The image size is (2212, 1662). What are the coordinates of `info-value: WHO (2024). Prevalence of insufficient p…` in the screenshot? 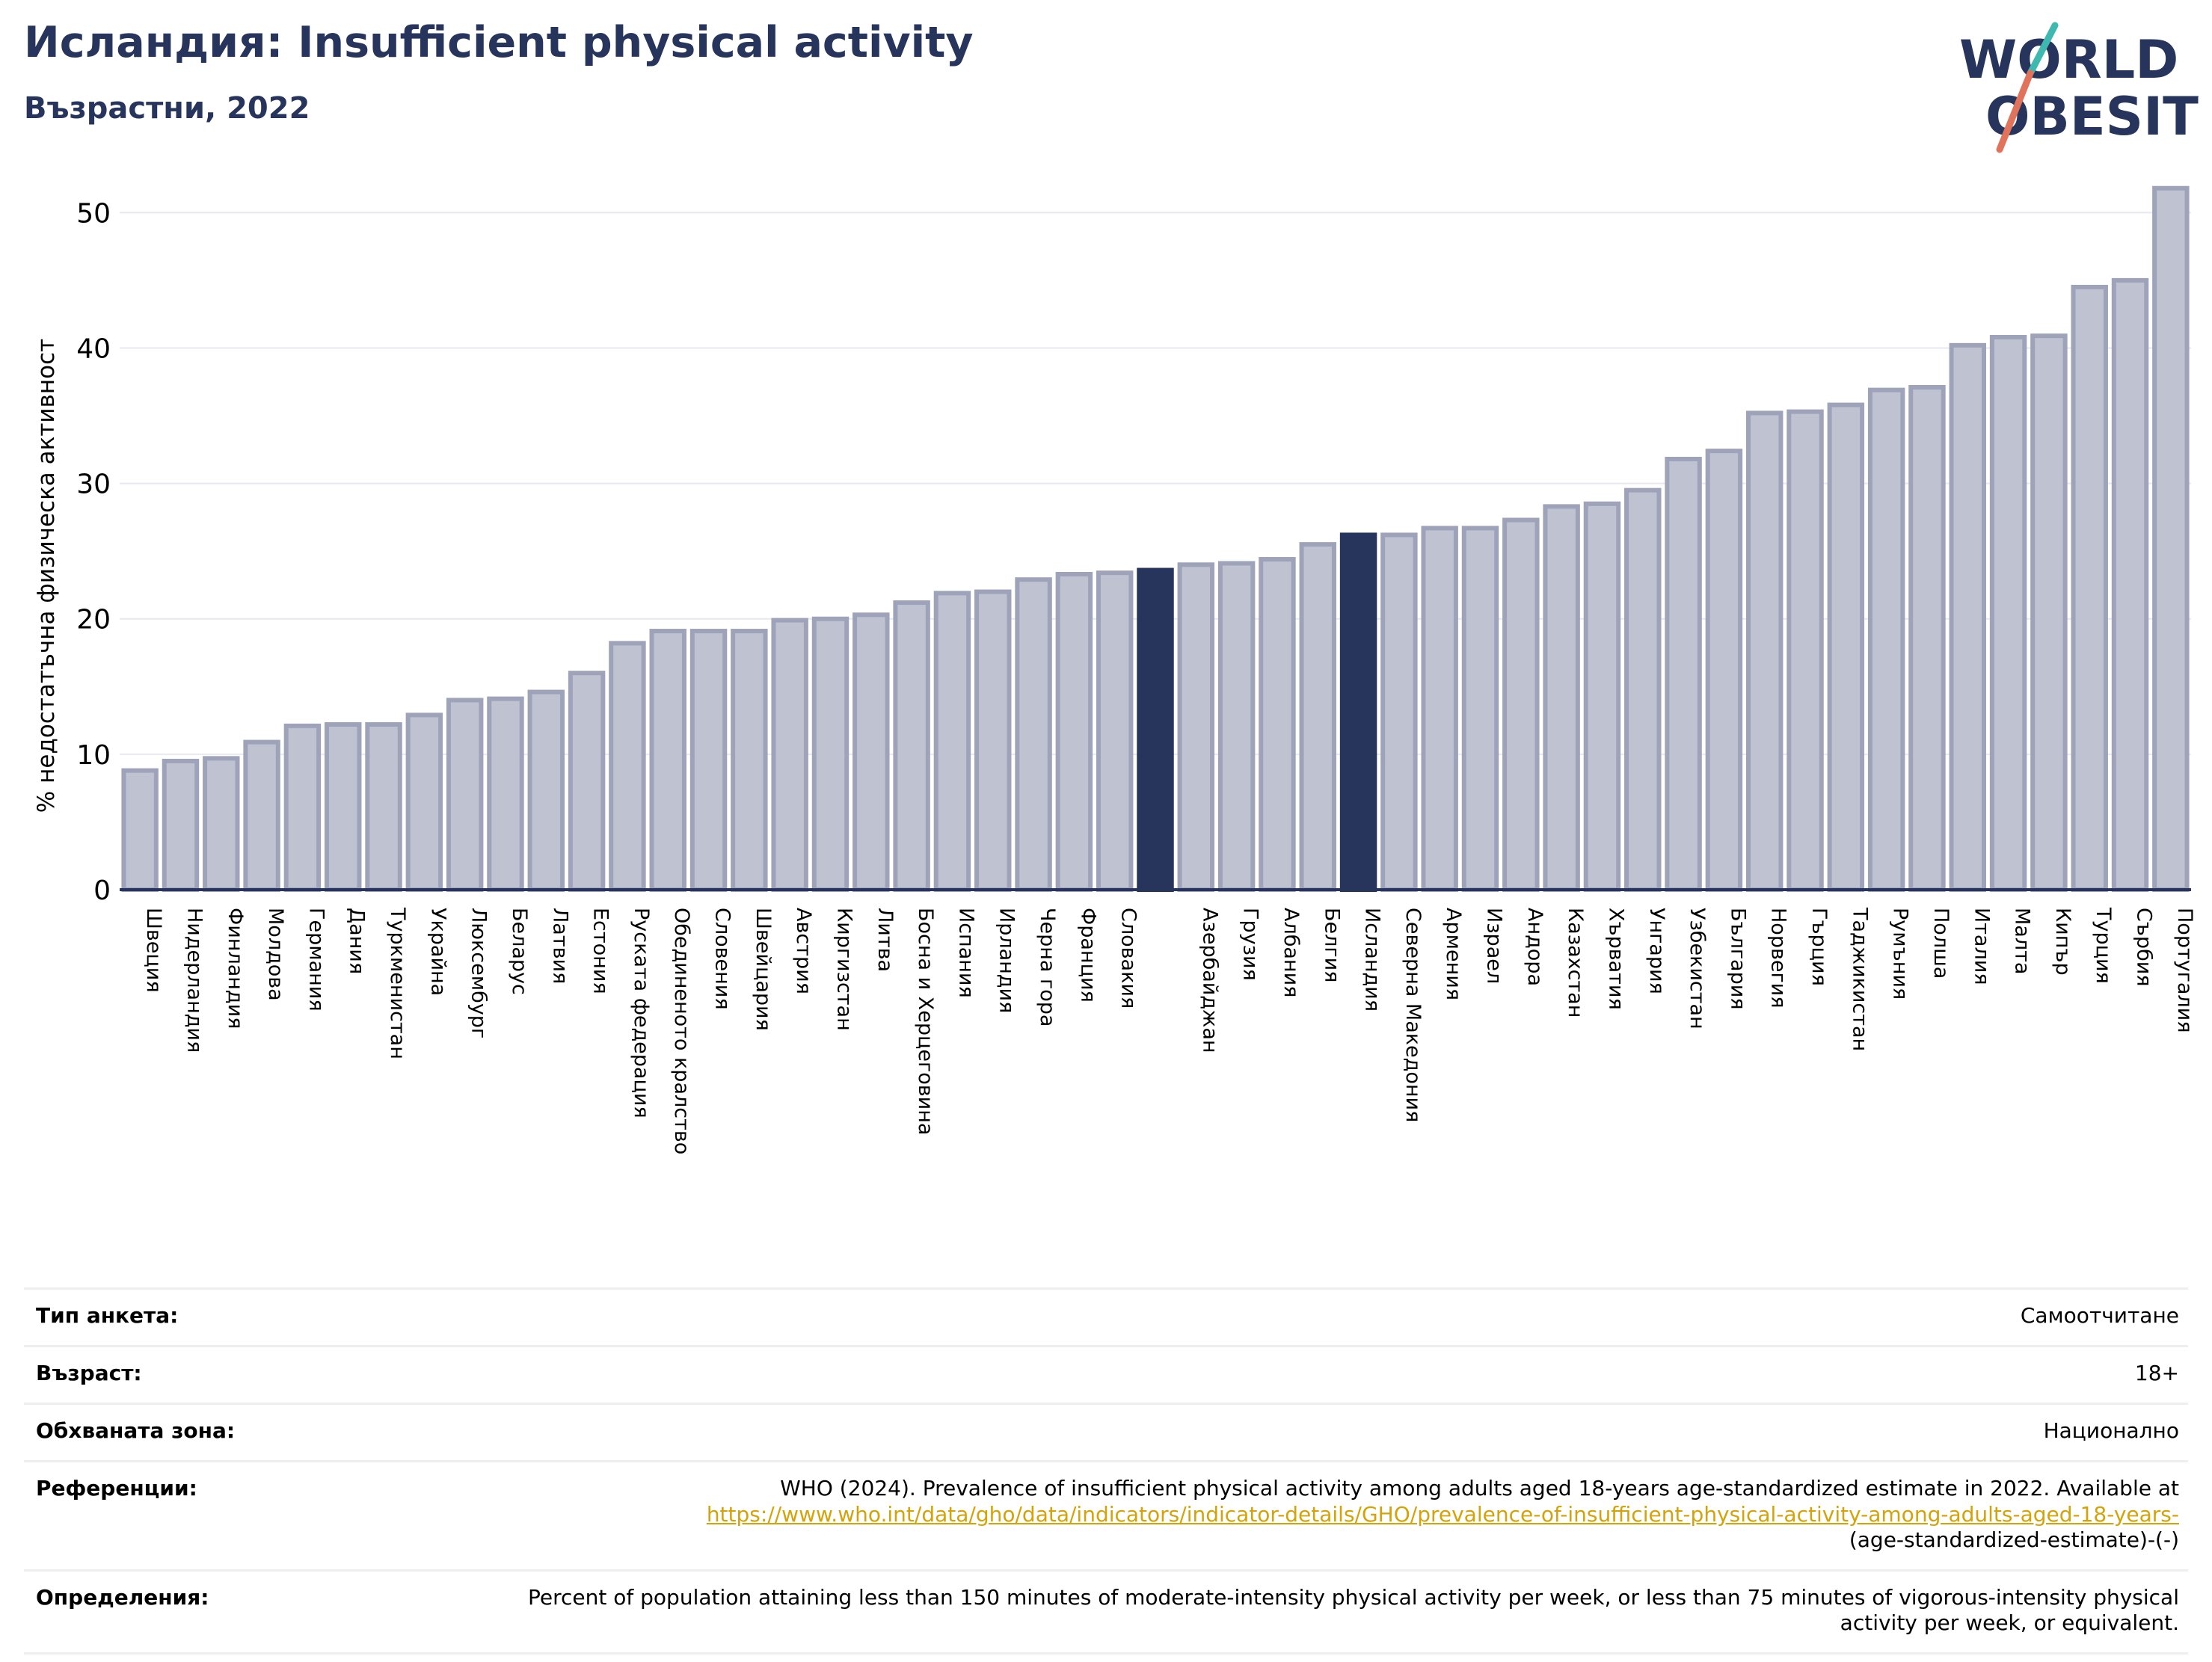 It's located at (1447, 1514).